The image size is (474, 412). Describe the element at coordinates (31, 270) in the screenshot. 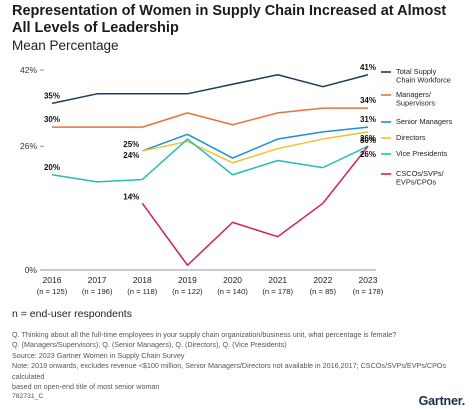

I see `y-tick-label: 0%` at that location.